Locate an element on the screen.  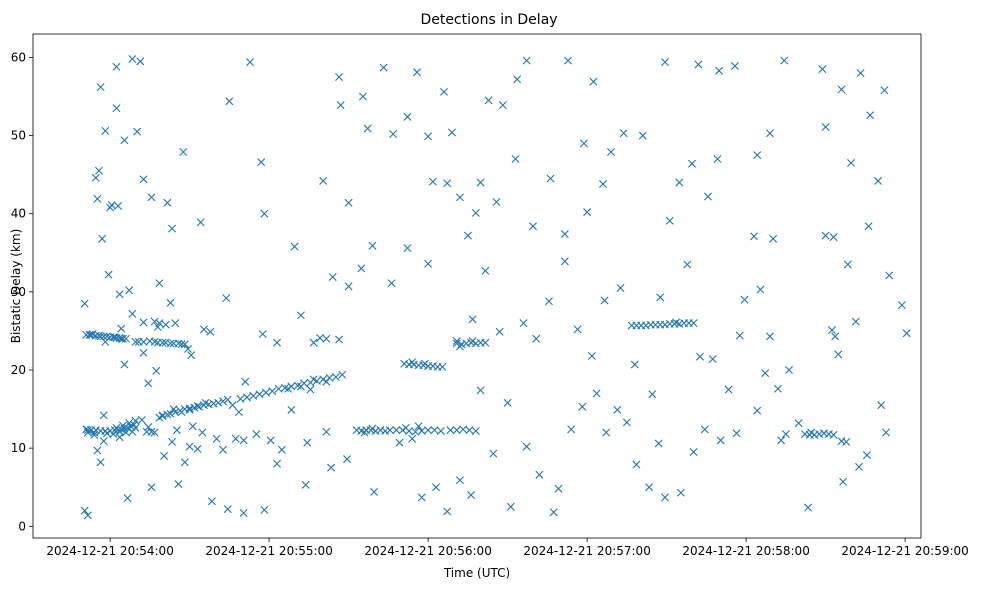
y-tick-label: 20 is located at coordinates (18, 370).